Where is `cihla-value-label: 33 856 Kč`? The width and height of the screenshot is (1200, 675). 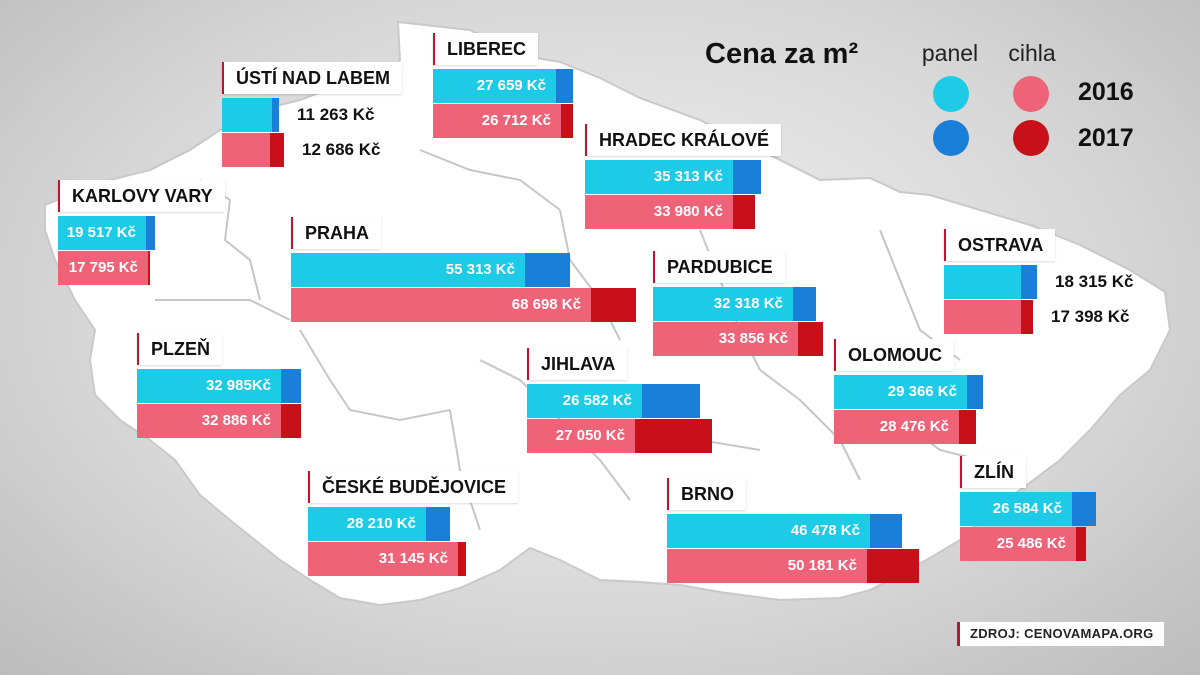
cihla-value-label: 33 856 Kč is located at coordinates (753, 338).